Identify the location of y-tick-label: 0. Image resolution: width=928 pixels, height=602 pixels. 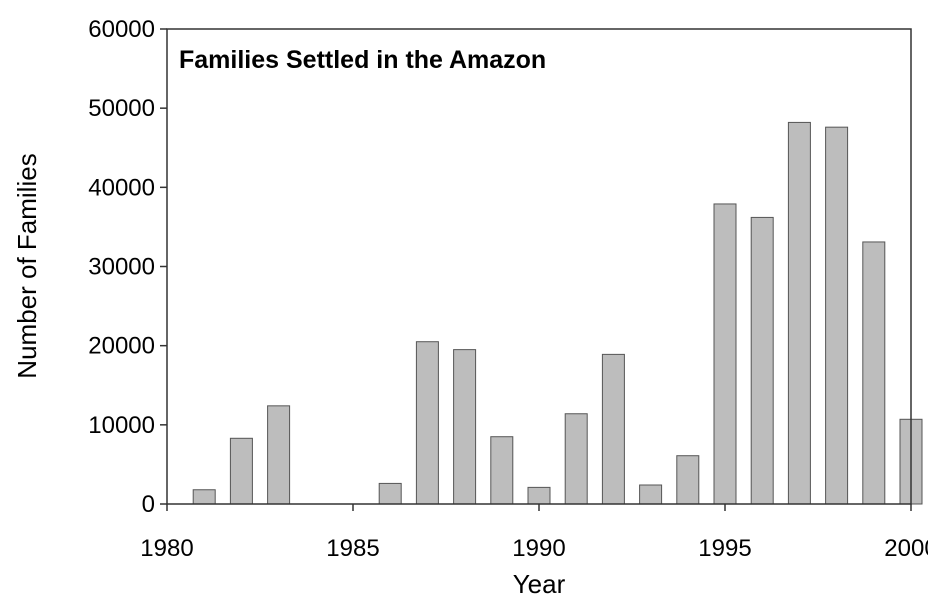
(148, 504).